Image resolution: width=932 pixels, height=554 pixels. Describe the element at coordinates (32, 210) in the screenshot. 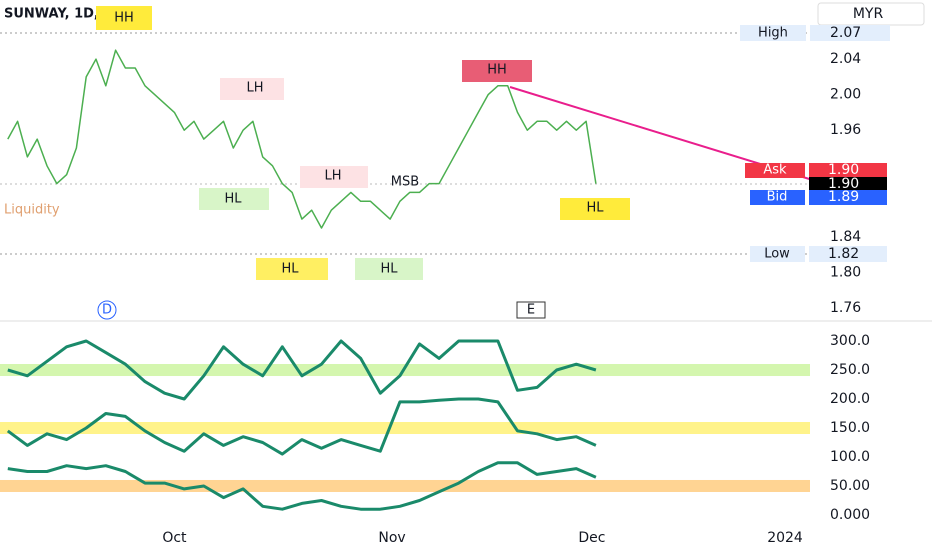

I see `liquidity-label: Liquidity` at that location.